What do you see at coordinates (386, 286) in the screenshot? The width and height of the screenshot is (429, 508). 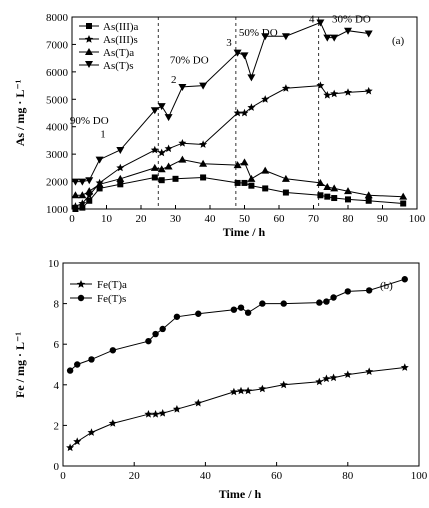 I see `chart-b-panel-label: (b)` at bounding box center [386, 286].